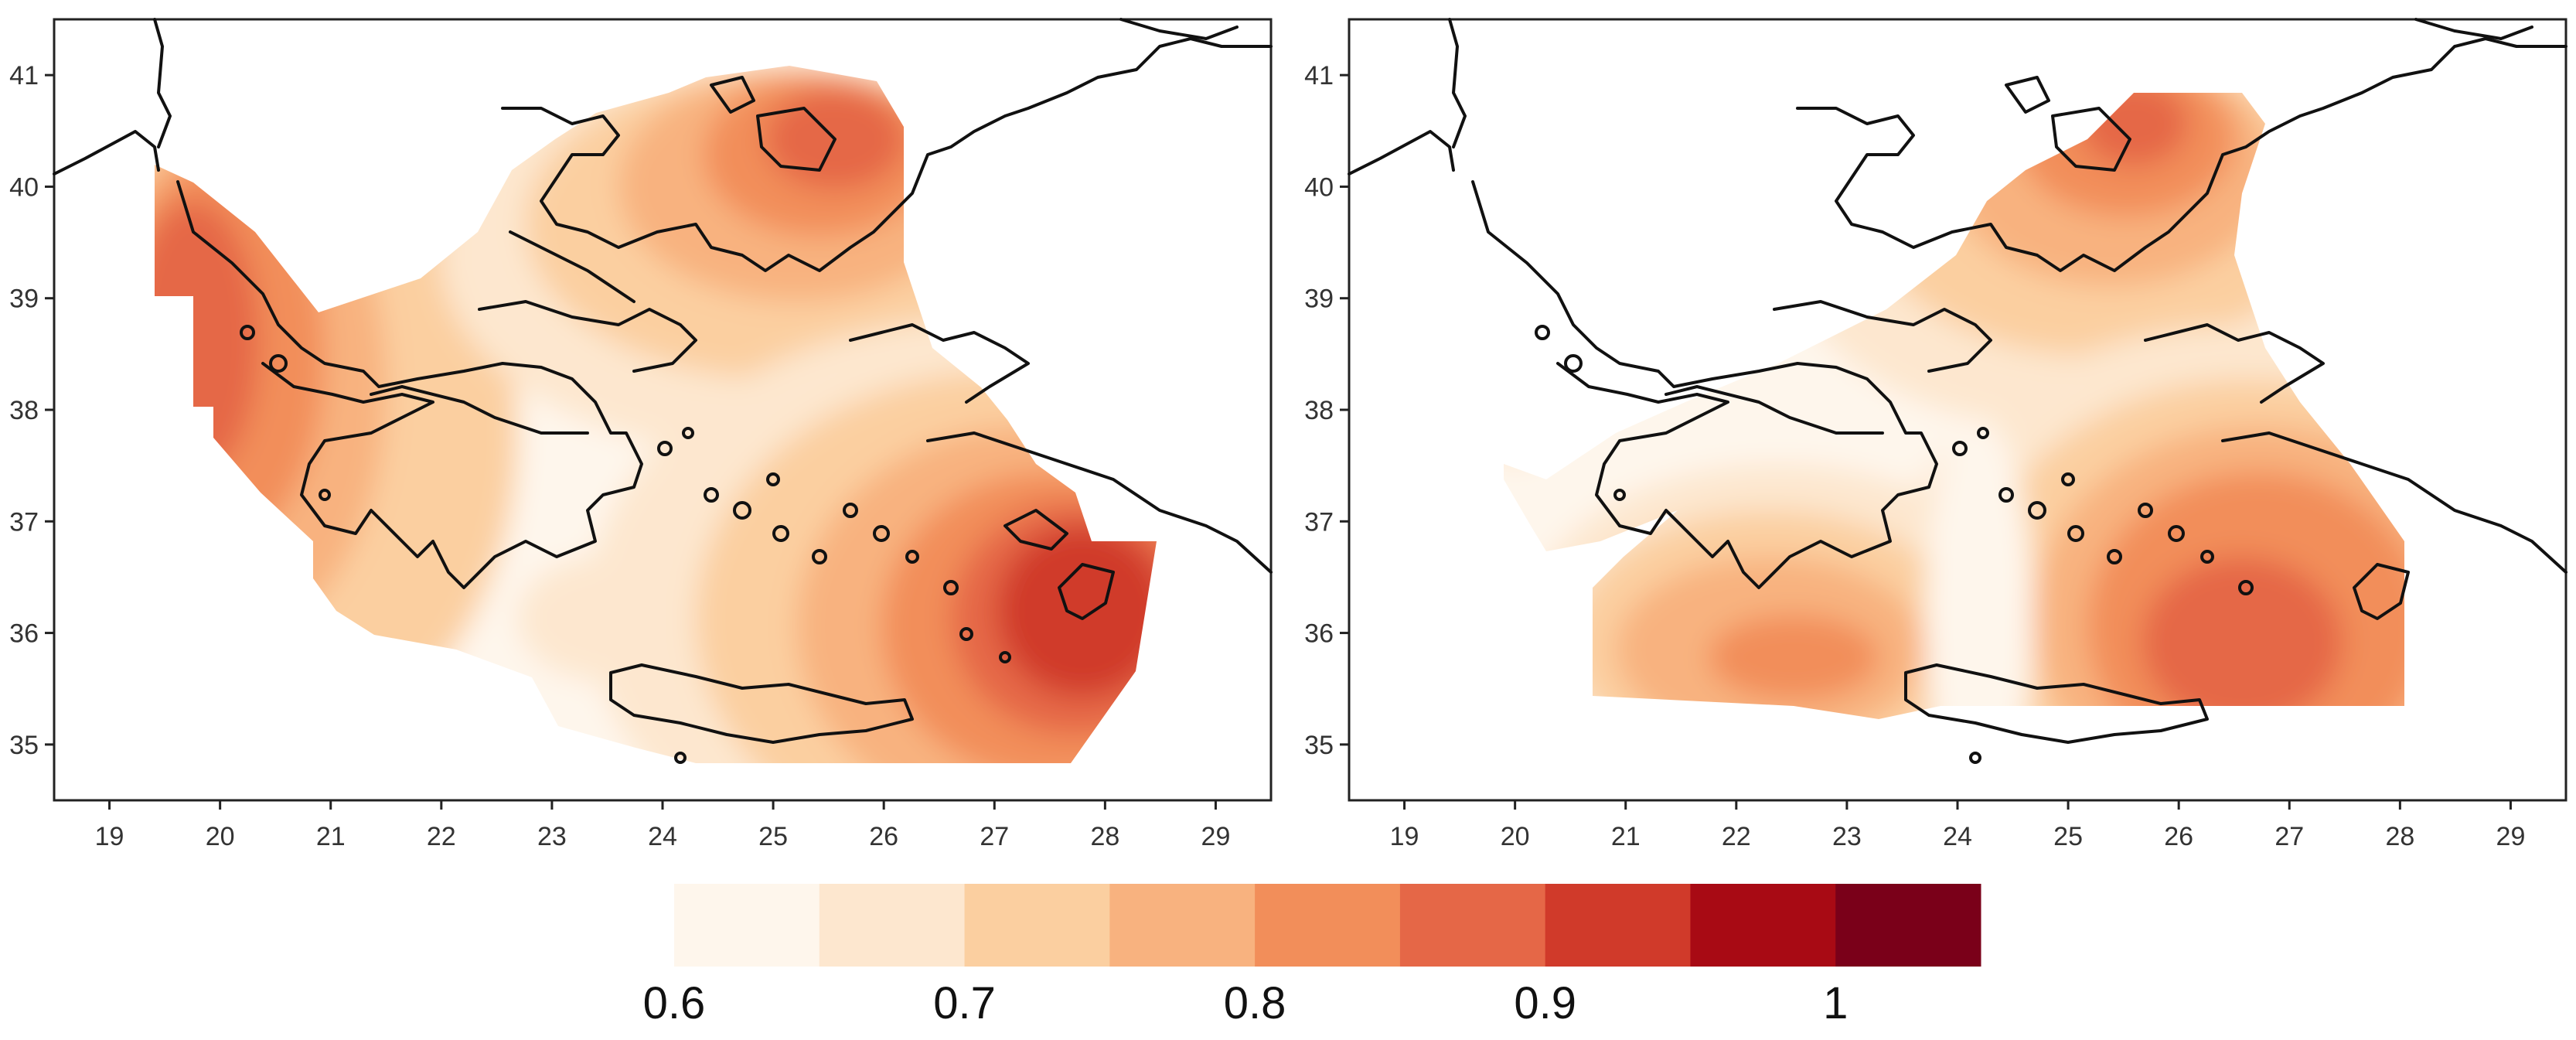  What do you see at coordinates (1319, 522) in the screenshot?
I see `right-y-tick-label: 37` at bounding box center [1319, 522].